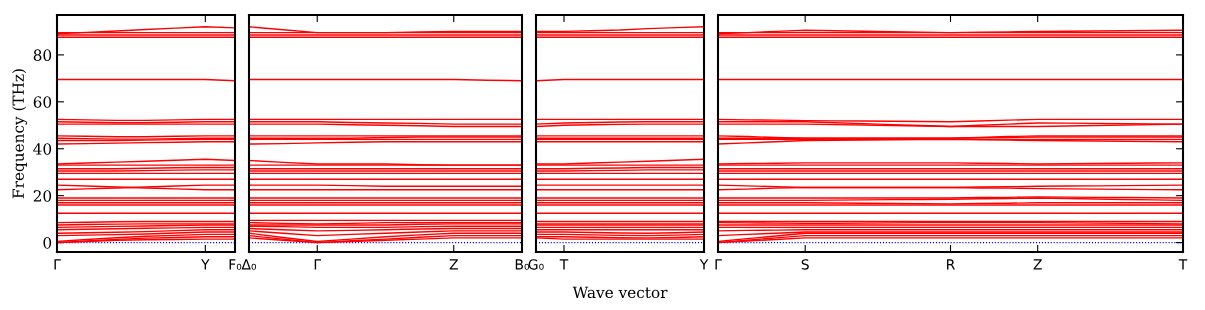 The width and height of the screenshot is (1205, 310). Describe the element at coordinates (20, 134) in the screenshot. I see `y-axis-title: Frequency (THz)` at that location.